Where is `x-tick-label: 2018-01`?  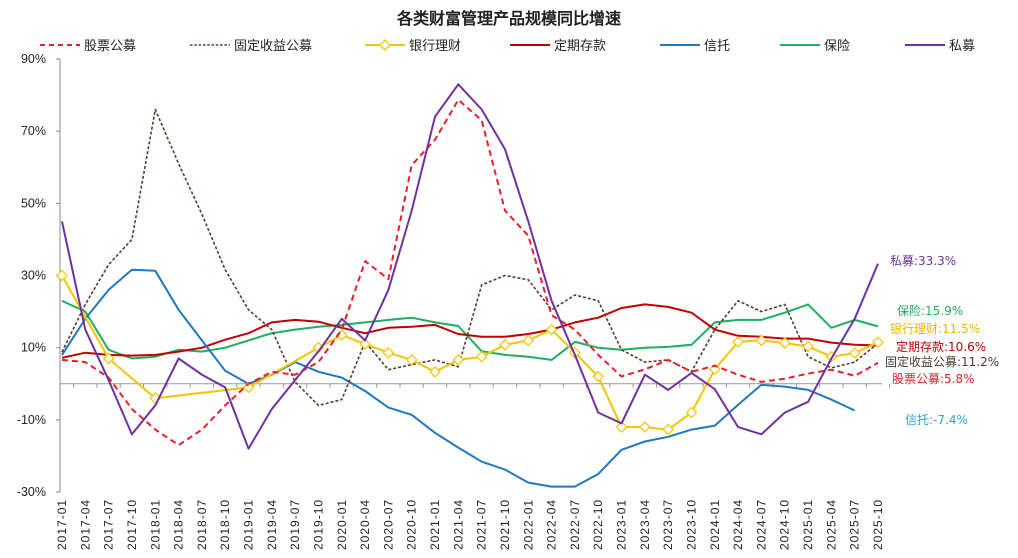
x-tick-label: 2018-01 is located at coordinates (155, 524).